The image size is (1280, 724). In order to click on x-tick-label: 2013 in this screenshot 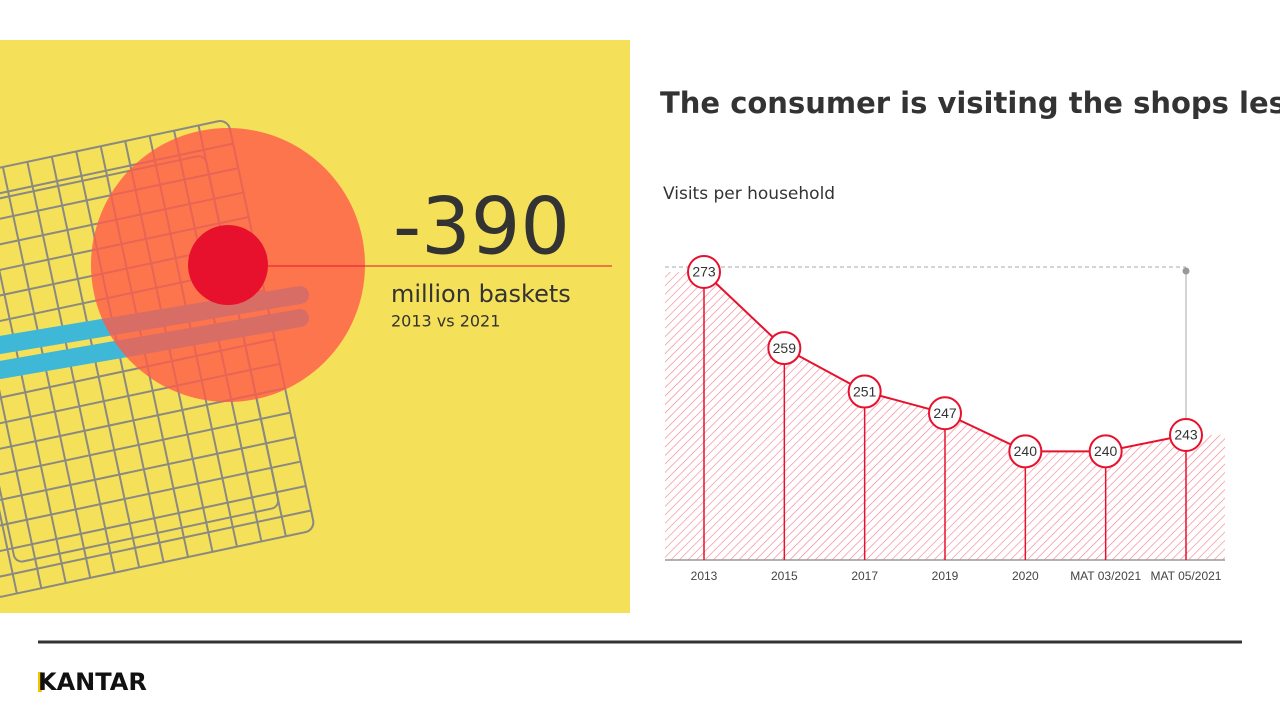, I will do `click(704, 576)`.